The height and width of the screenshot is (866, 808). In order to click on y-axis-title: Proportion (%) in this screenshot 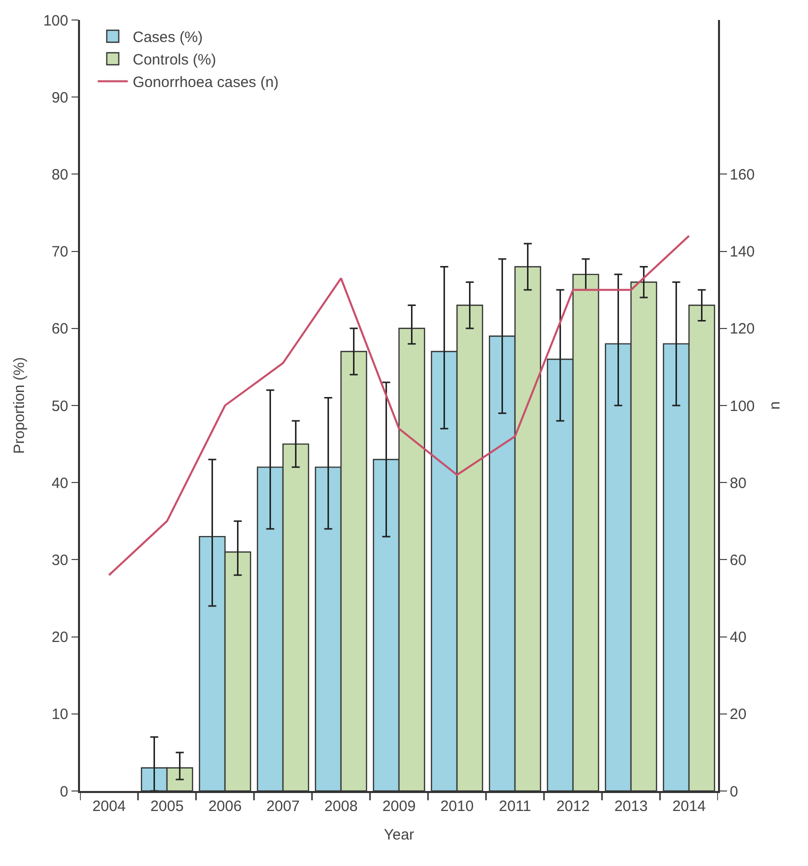, I will do `click(19, 405)`.